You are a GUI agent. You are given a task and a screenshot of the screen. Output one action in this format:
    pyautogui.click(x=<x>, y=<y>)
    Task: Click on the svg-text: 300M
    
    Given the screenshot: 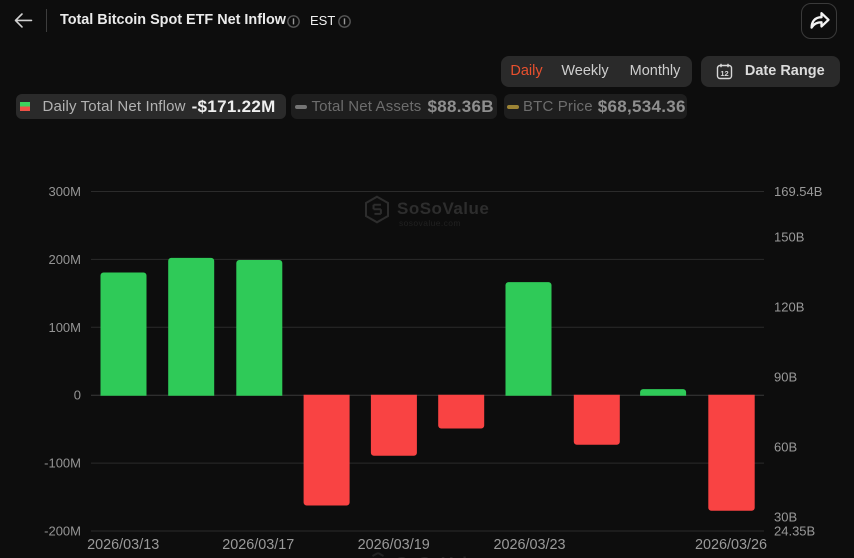 What is the action you would take?
    pyautogui.click(x=64, y=191)
    